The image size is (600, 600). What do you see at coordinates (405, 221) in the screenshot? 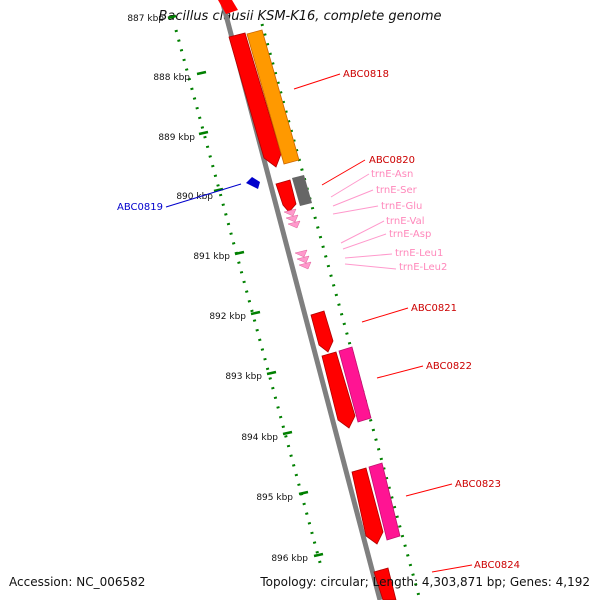
I see `trna-label: trnE-Val` at bounding box center [405, 221].